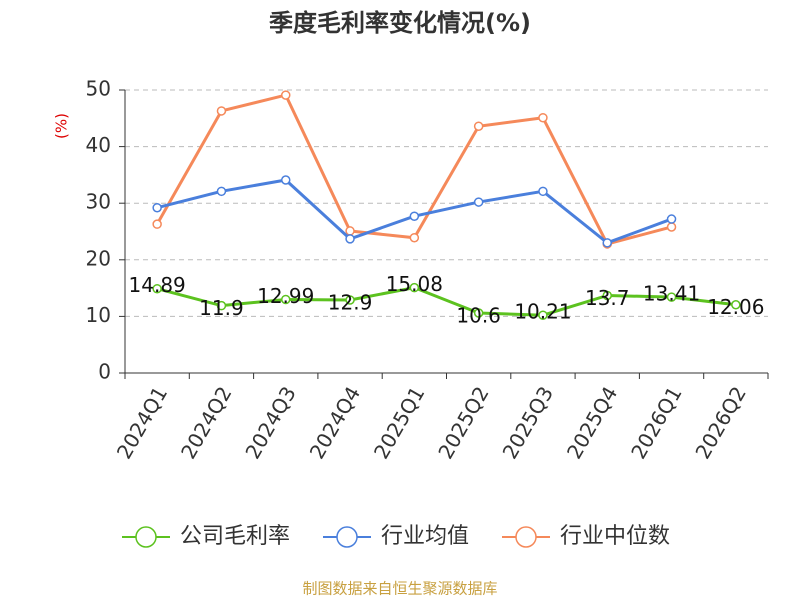  What do you see at coordinates (98, 258) in the screenshot?
I see `y-tick-label: 20` at bounding box center [98, 258].